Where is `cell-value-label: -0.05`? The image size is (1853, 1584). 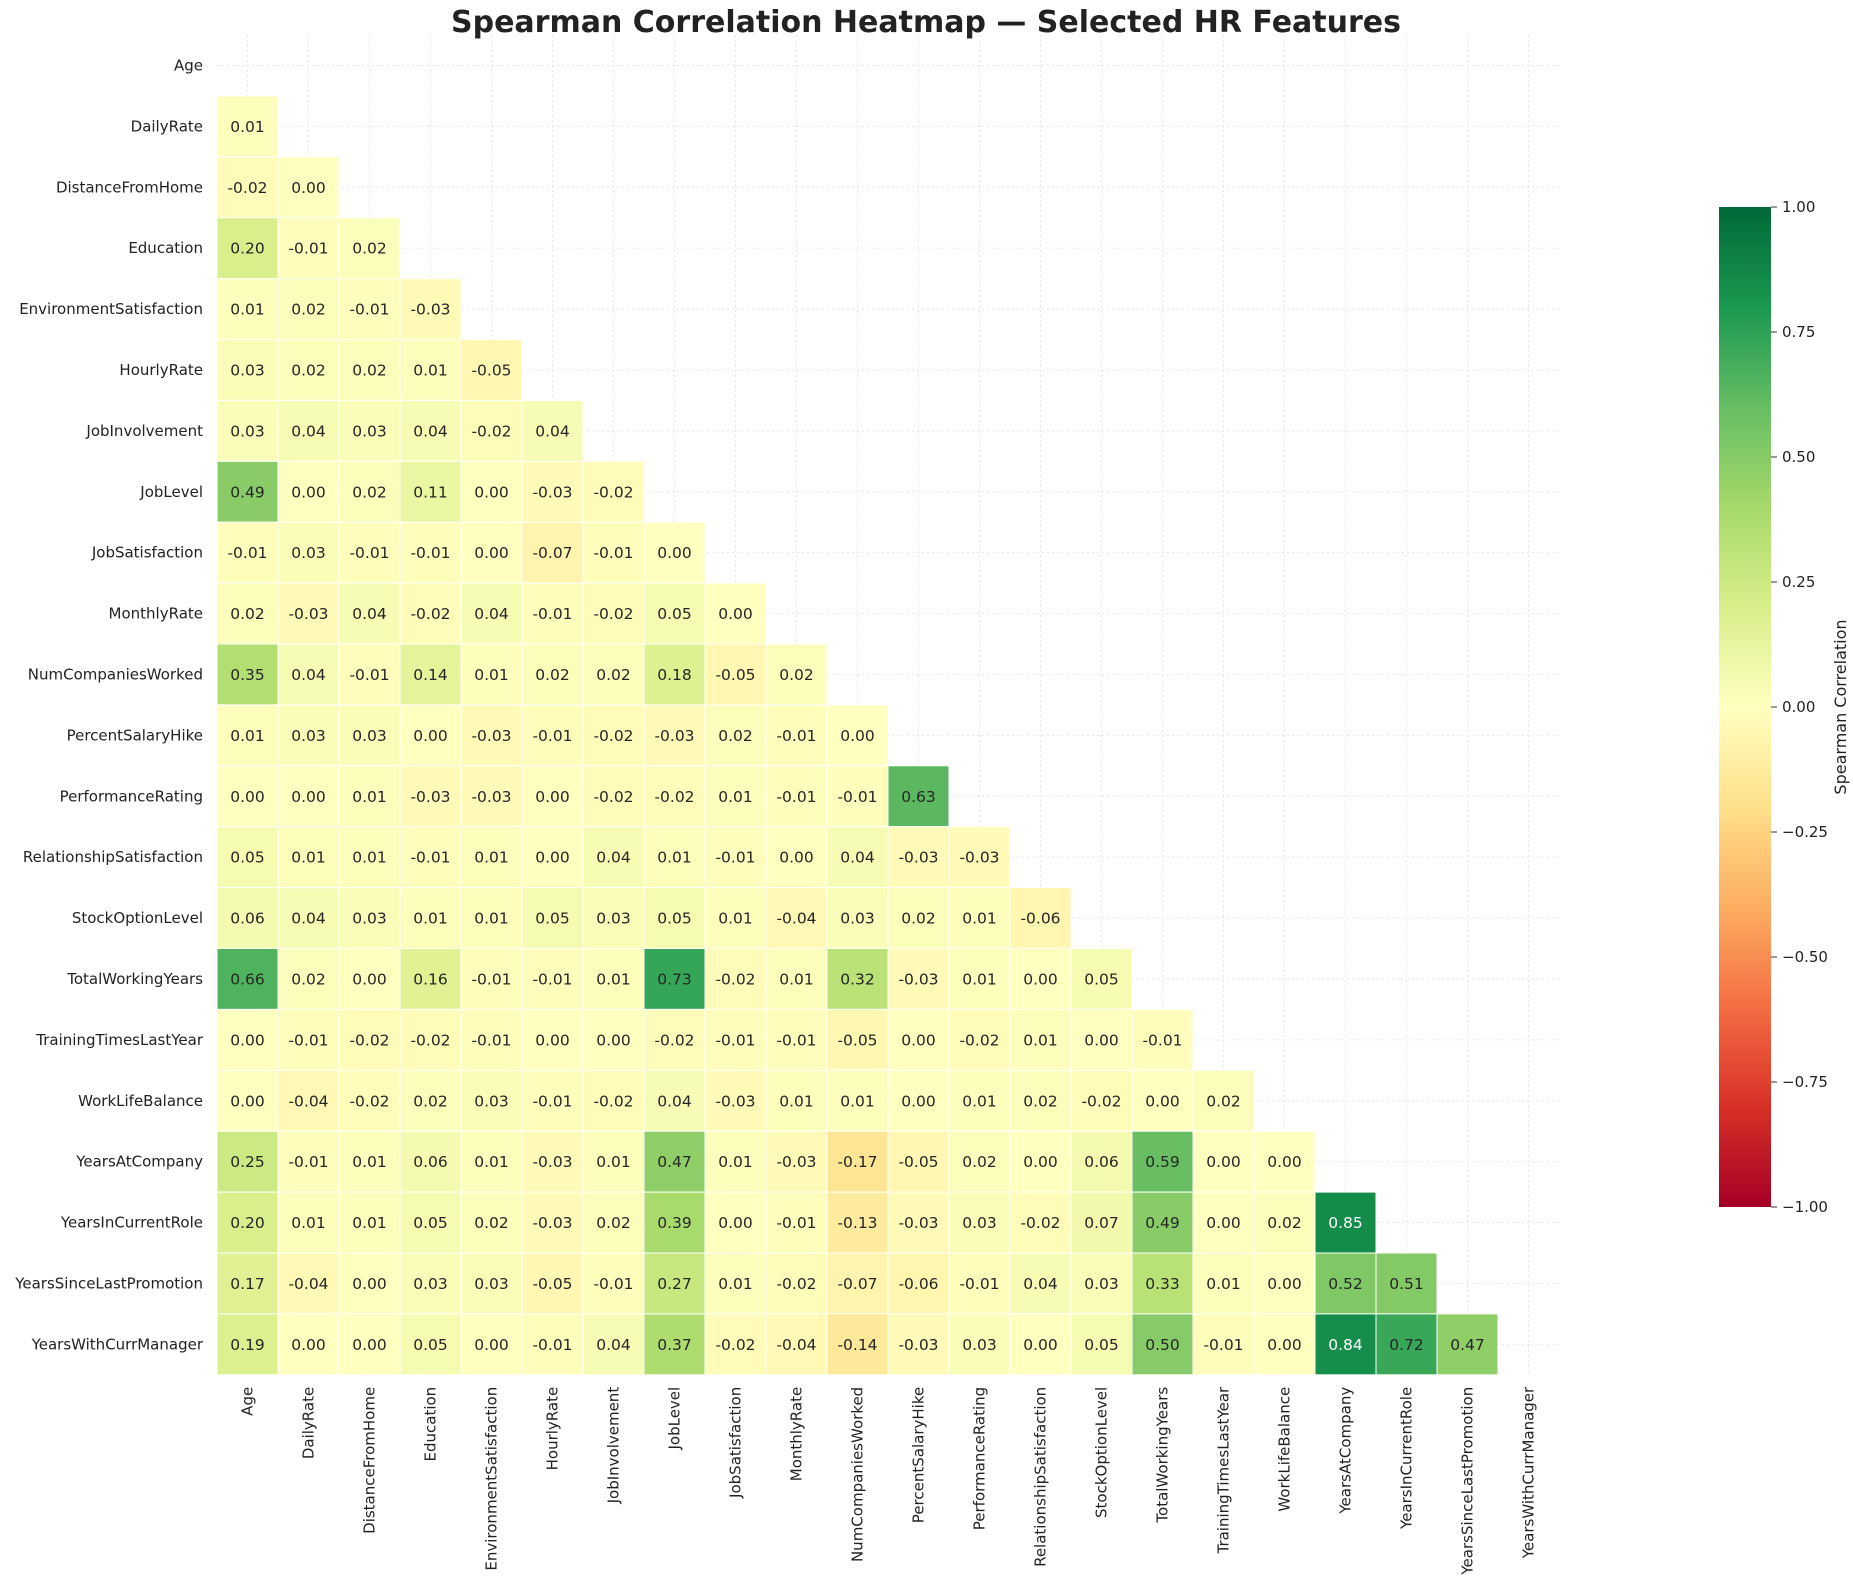
cell-value-label: -0.05 is located at coordinates (735, 675).